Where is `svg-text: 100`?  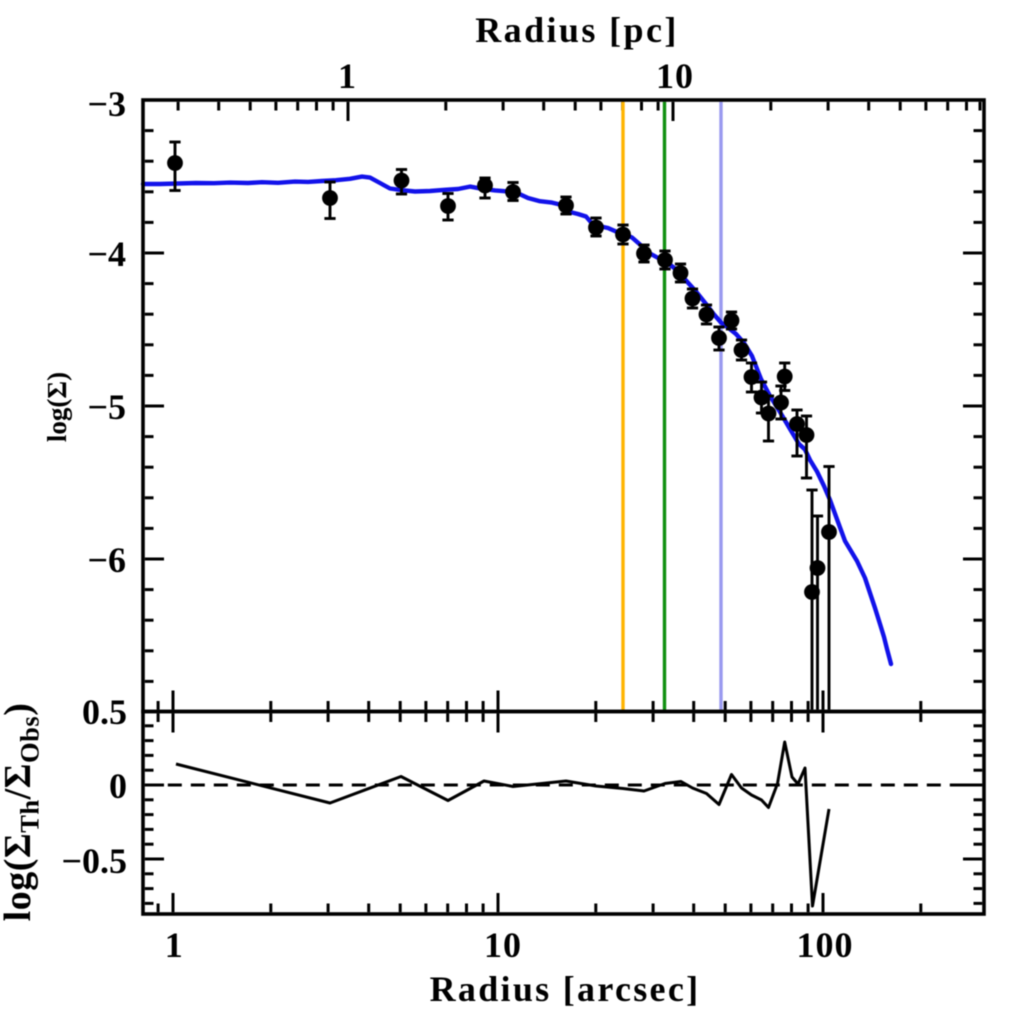
svg-text: 100 is located at coordinates (825, 945).